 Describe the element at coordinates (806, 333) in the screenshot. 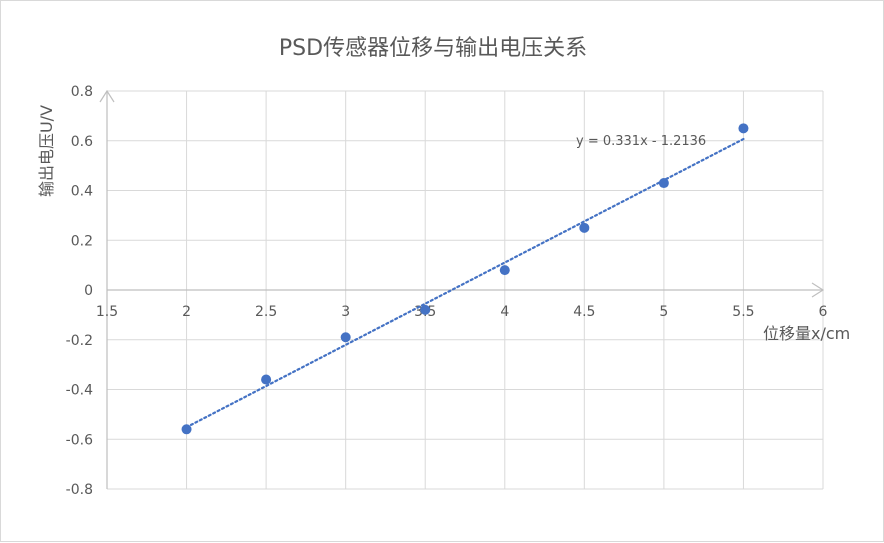

I see `x-axis-label: 位移量x/cm` at that location.